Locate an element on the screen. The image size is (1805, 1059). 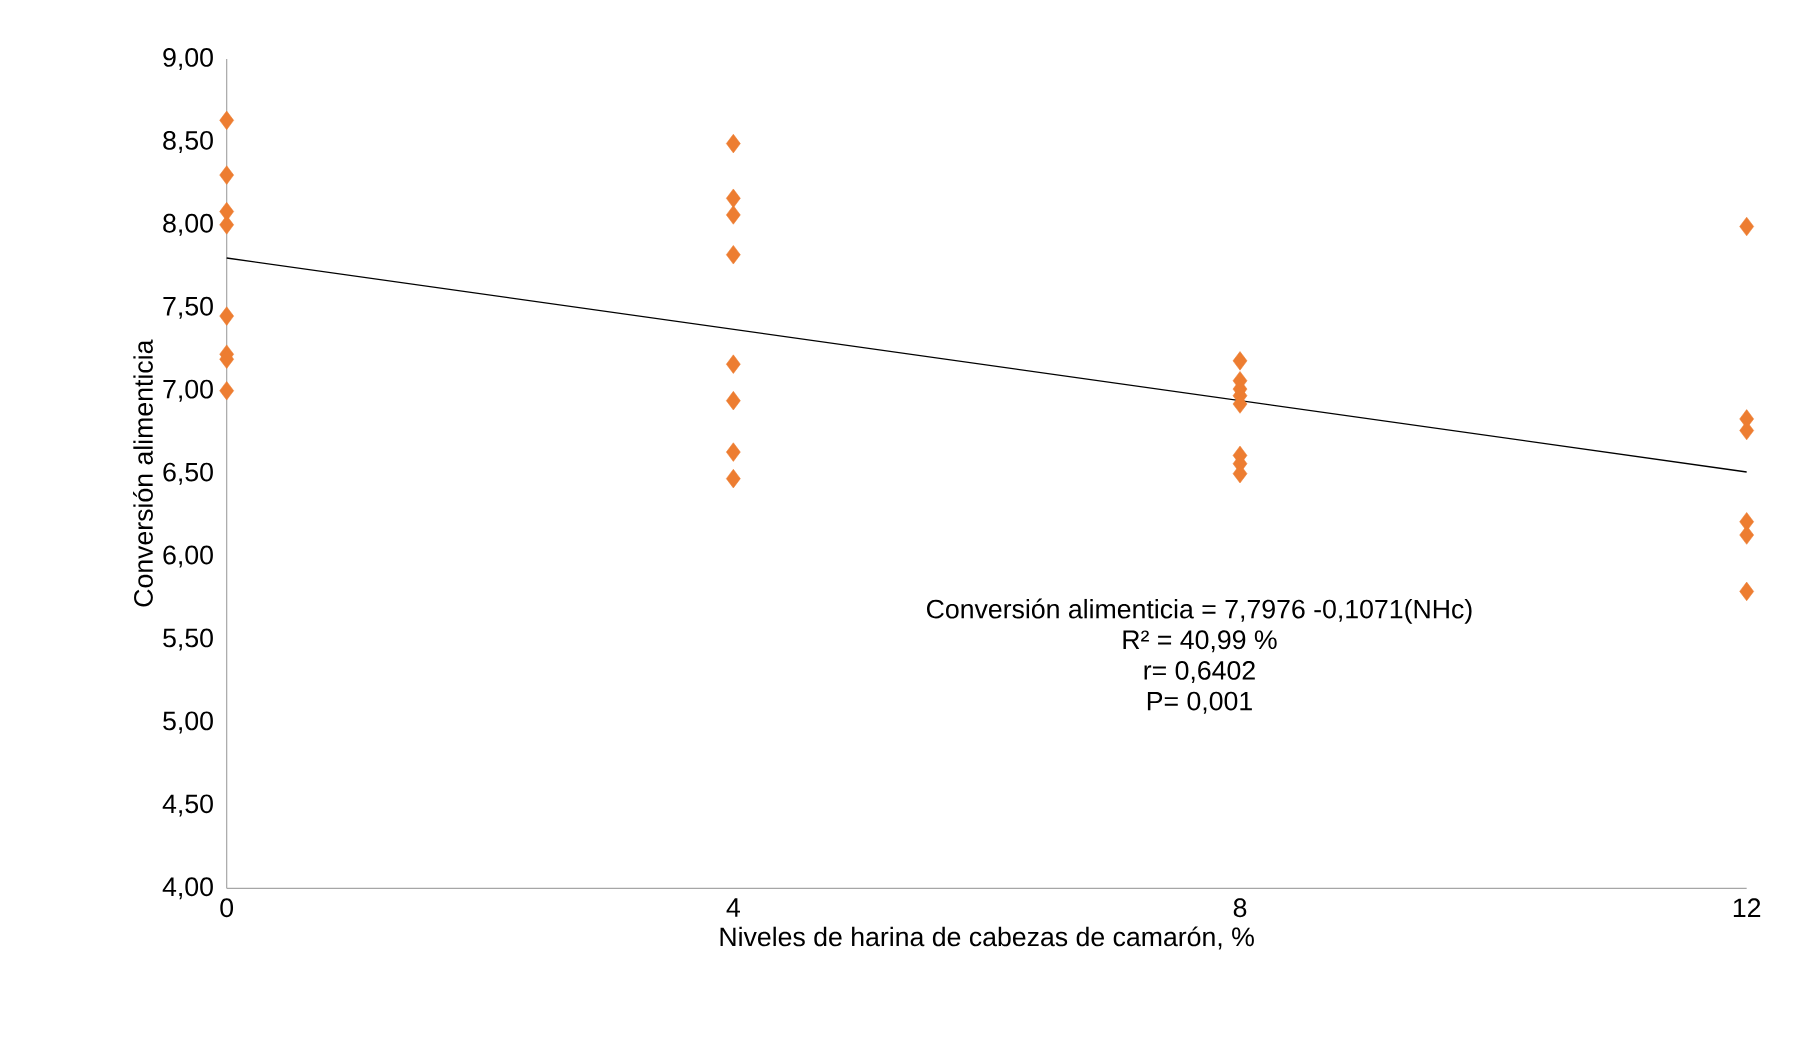
y-tick-label: 5,00 is located at coordinates (188, 722).